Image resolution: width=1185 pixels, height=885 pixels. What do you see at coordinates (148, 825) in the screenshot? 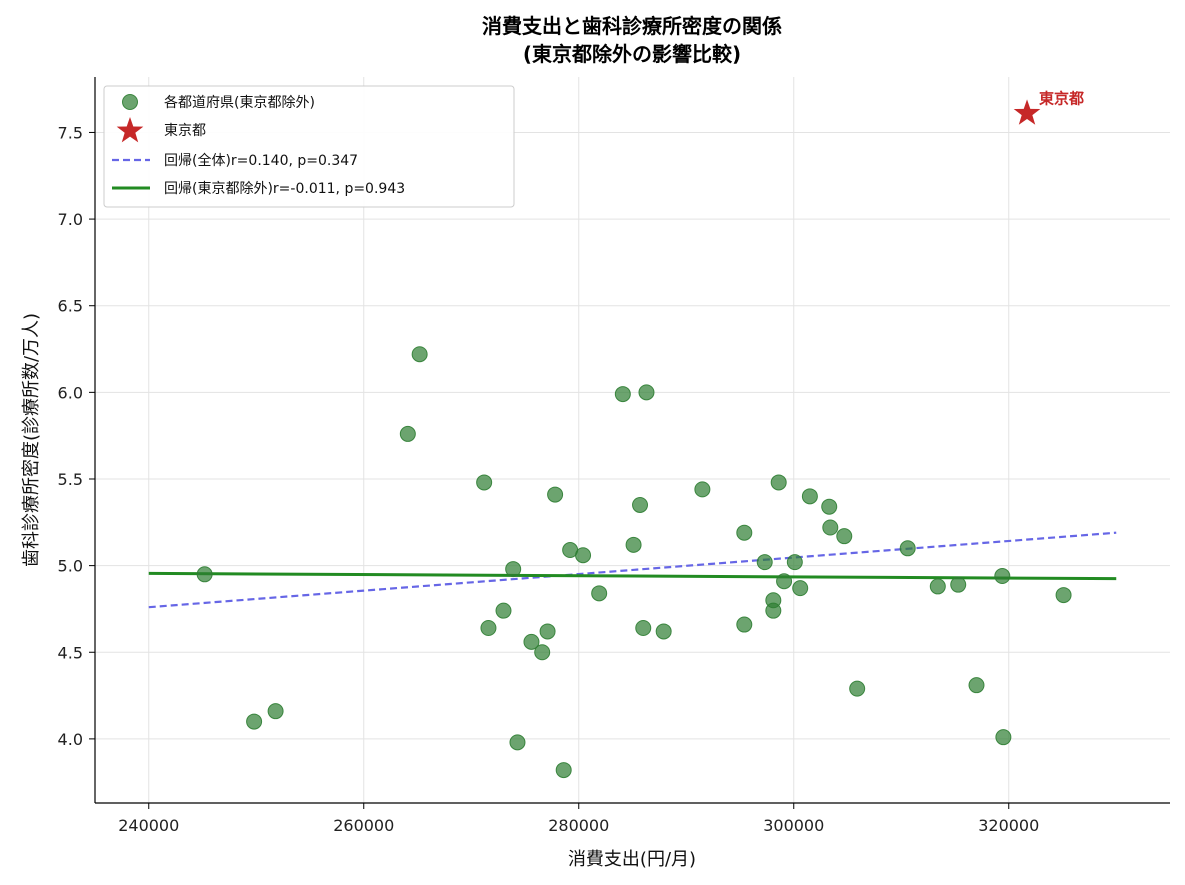
I see `x-tick-label: 240000` at bounding box center [148, 825].